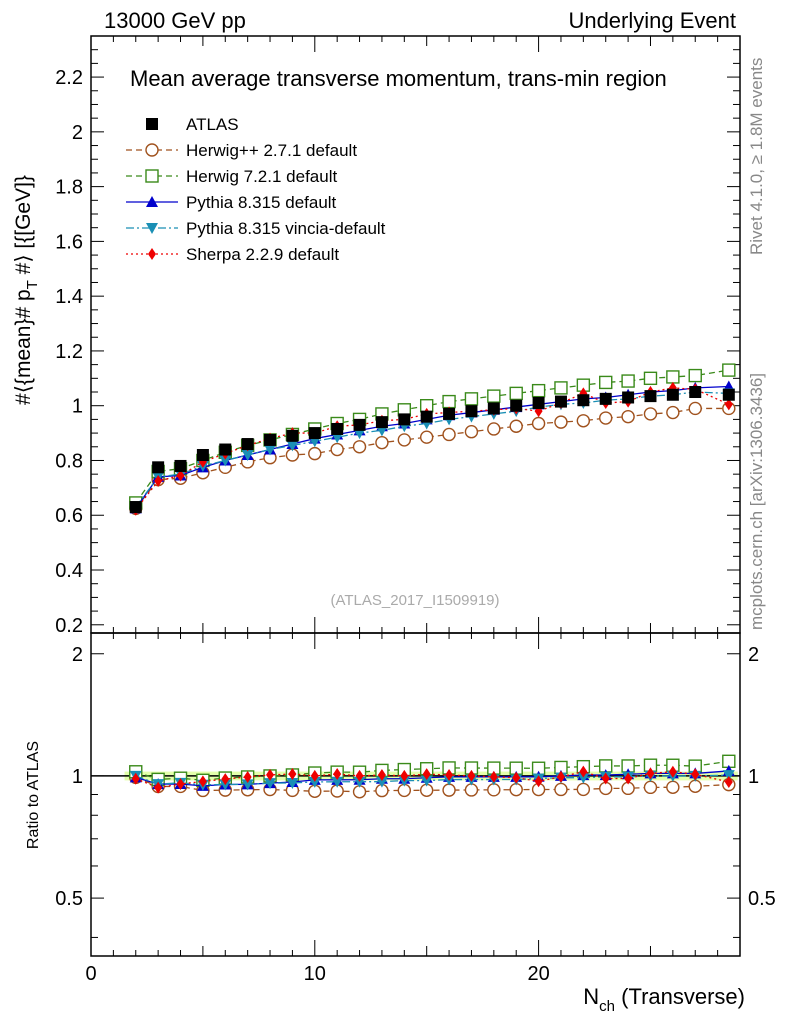  What do you see at coordinates (152, 254) in the screenshot?
I see `legend-marker-sherpa` at bounding box center [152, 254].